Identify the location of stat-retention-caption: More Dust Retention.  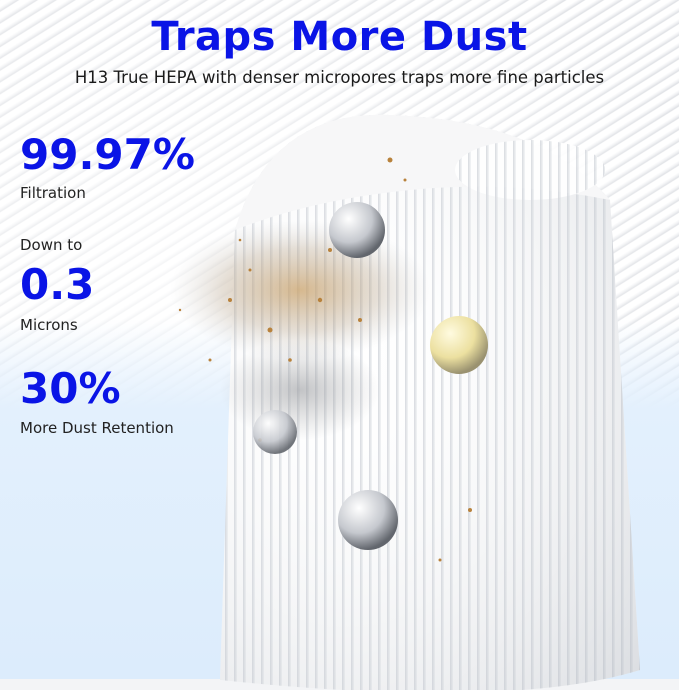
(97, 428).